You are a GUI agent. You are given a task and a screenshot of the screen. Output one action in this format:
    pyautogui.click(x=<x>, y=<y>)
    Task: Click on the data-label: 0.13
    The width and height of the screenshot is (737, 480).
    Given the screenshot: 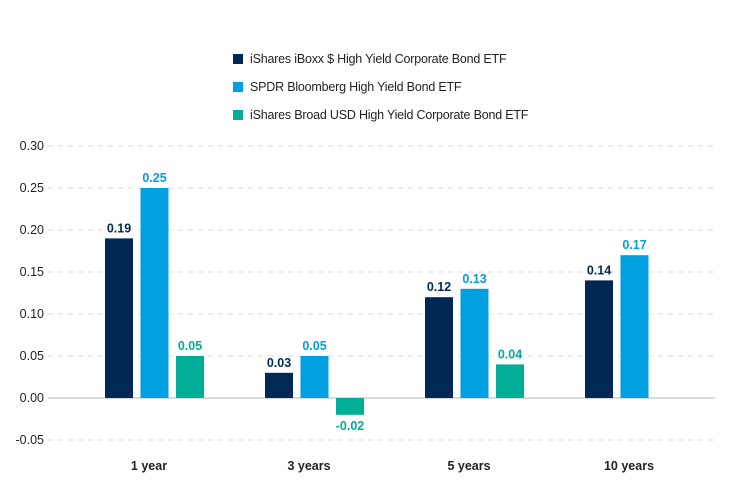 What is the action you would take?
    pyautogui.click(x=474, y=279)
    